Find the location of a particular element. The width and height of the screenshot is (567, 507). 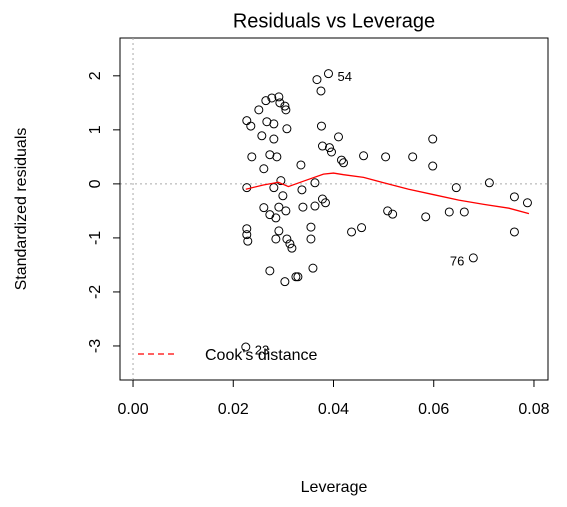

chart-title: Residuals vs Leverage is located at coordinates (334, 21).